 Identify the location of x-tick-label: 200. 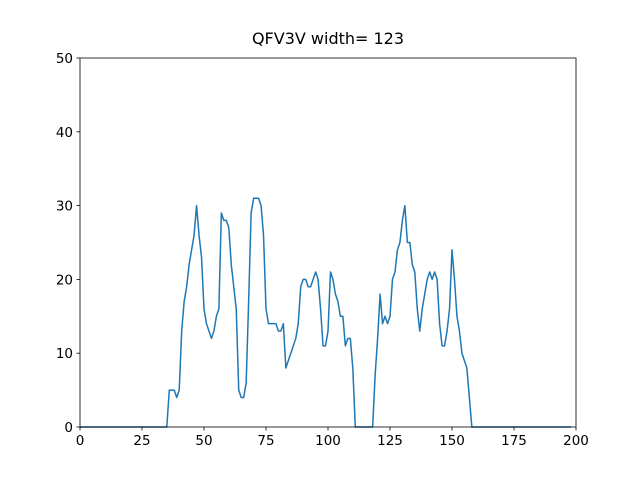
(576, 441).